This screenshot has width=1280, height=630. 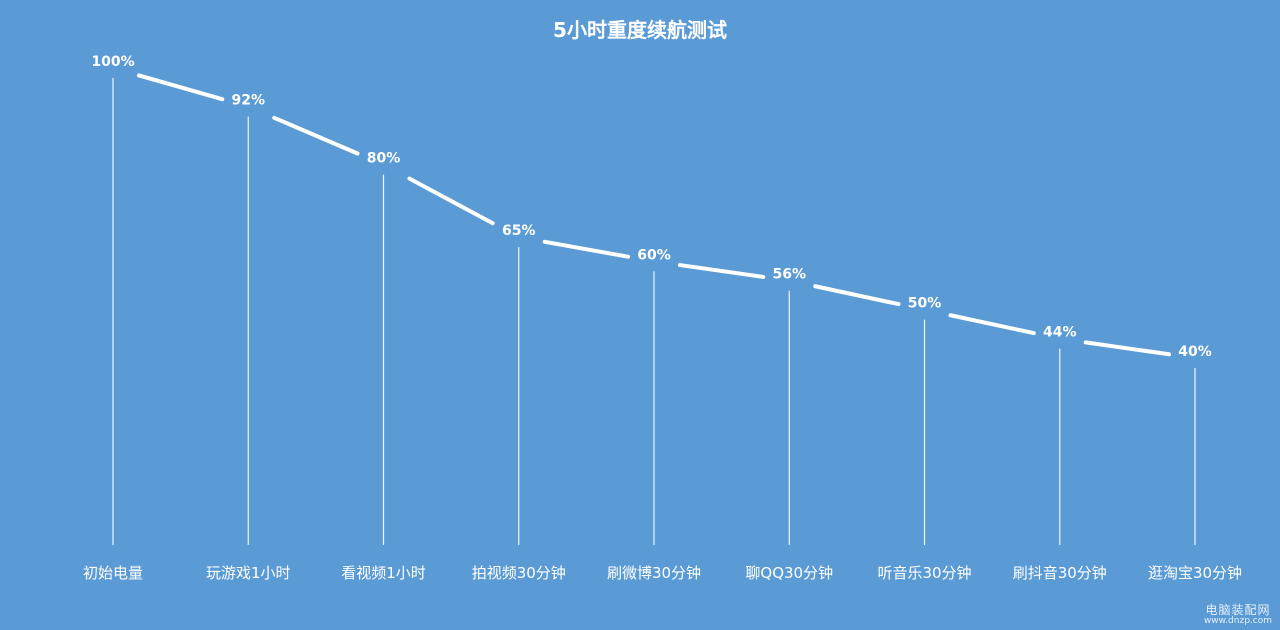 What do you see at coordinates (654, 573) in the screenshot?
I see `category-label: 刷微博30分钟` at bounding box center [654, 573].